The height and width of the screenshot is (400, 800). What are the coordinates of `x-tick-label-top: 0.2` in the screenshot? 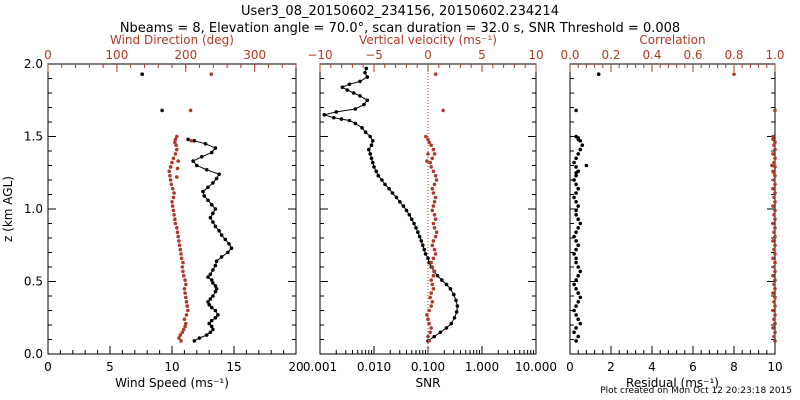 It's located at (610, 55).